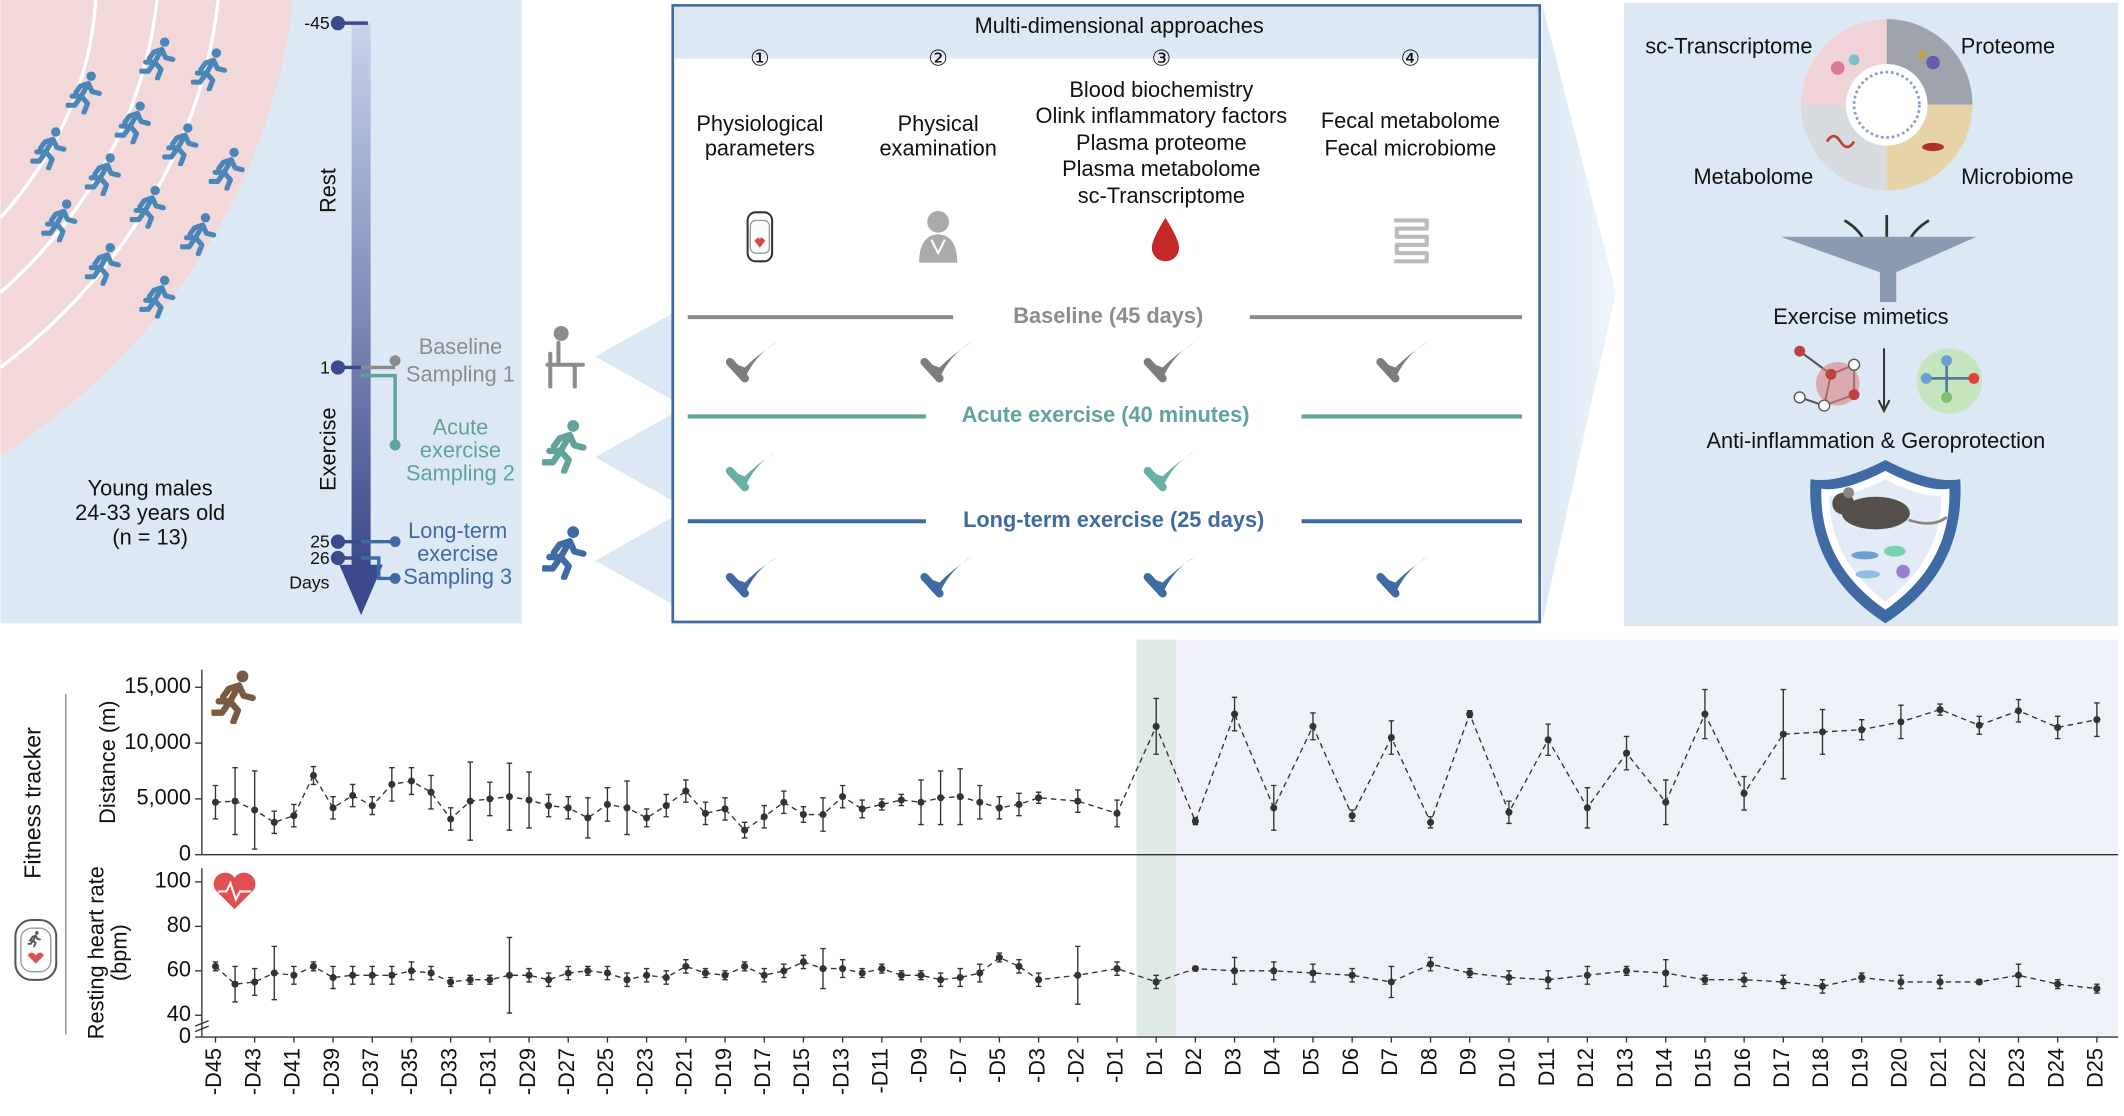  I want to click on column-text: examination, so click(937, 147).